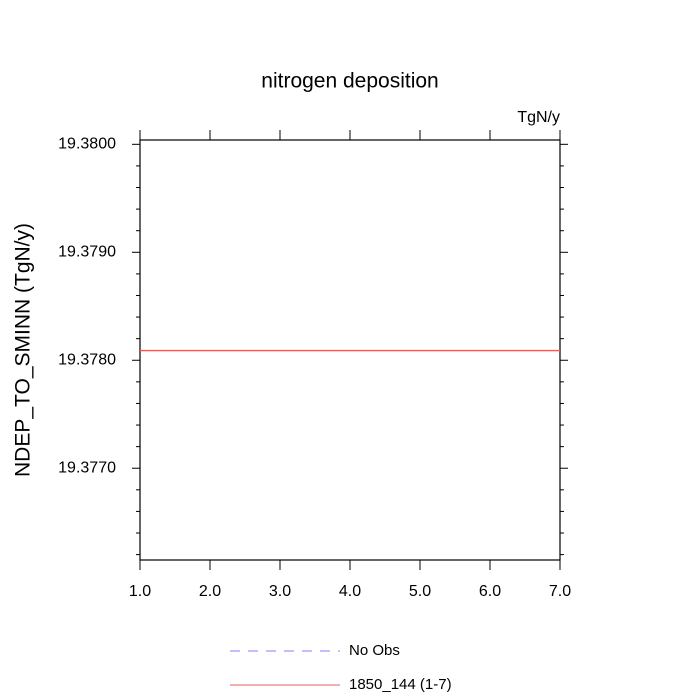 The image size is (700, 700). I want to click on y-tick-label: 19.3780, so click(87, 359).